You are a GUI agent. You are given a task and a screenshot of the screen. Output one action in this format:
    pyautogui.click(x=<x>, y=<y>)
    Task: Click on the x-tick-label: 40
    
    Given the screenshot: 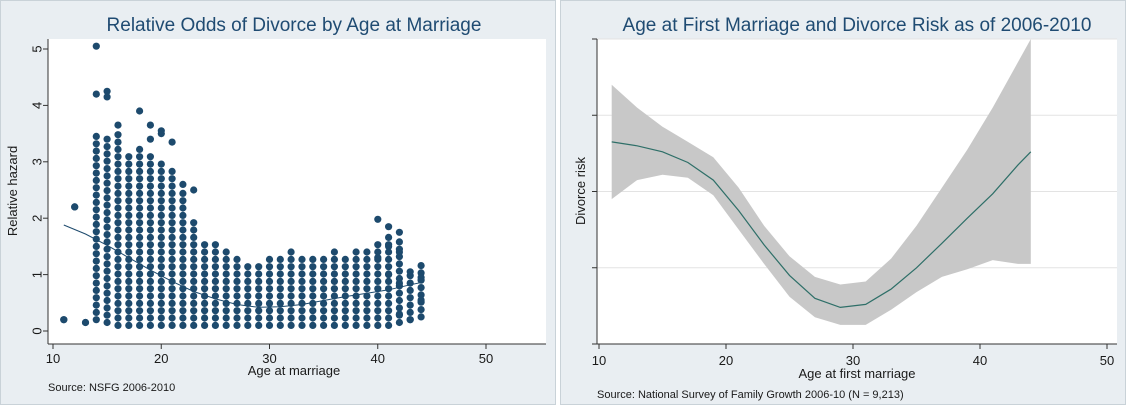 What is the action you would take?
    pyautogui.click(x=378, y=358)
    